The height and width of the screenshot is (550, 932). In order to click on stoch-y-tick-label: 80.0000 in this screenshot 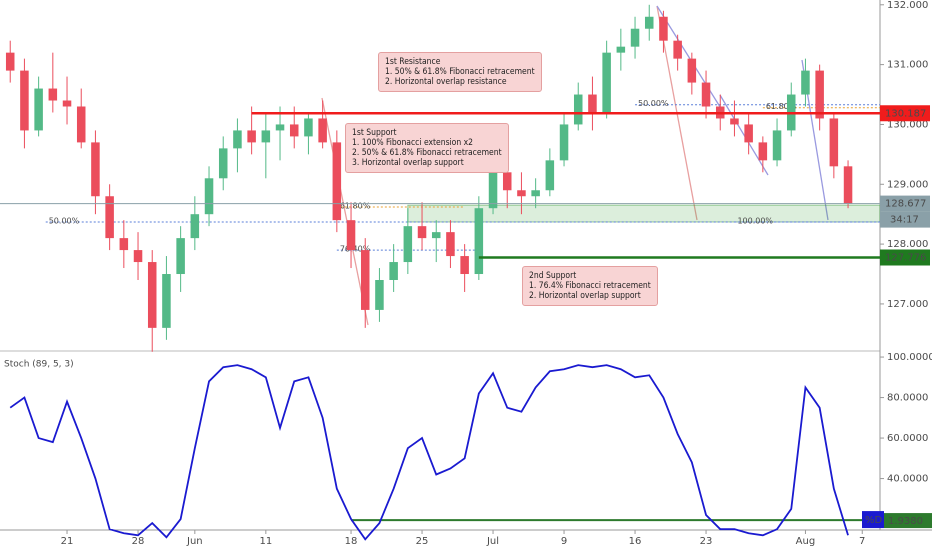, I will do `click(907, 398)`.